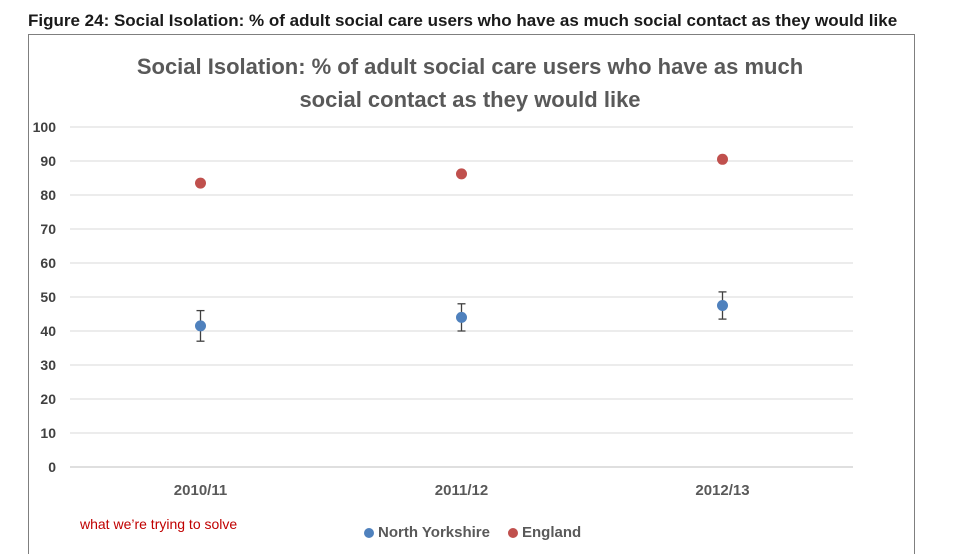 This screenshot has height=554, width=960. I want to click on x-tick-label-2012/13: 2012/13, so click(722, 490).